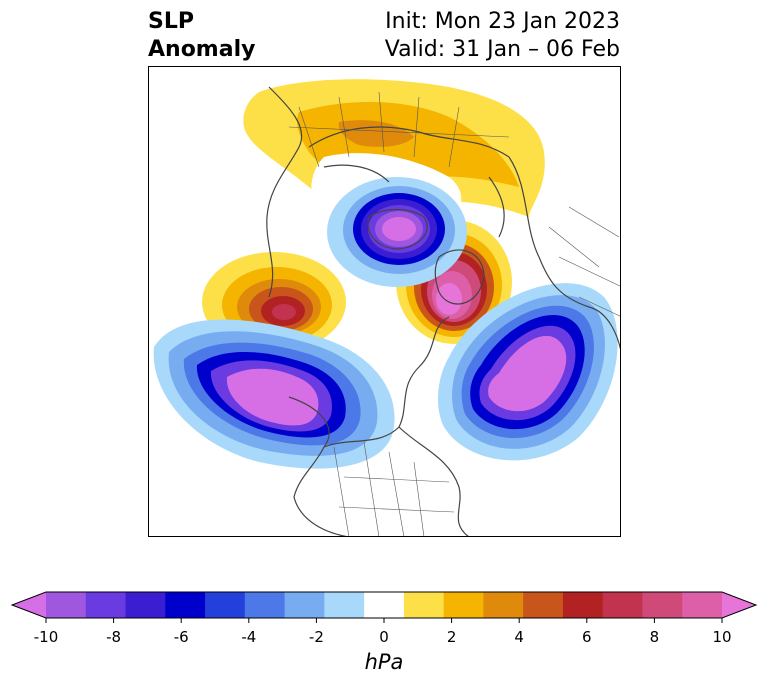 The width and height of the screenshot is (768, 686). What do you see at coordinates (181, 637) in the screenshot?
I see `colorbar-tick-label: -6` at bounding box center [181, 637].